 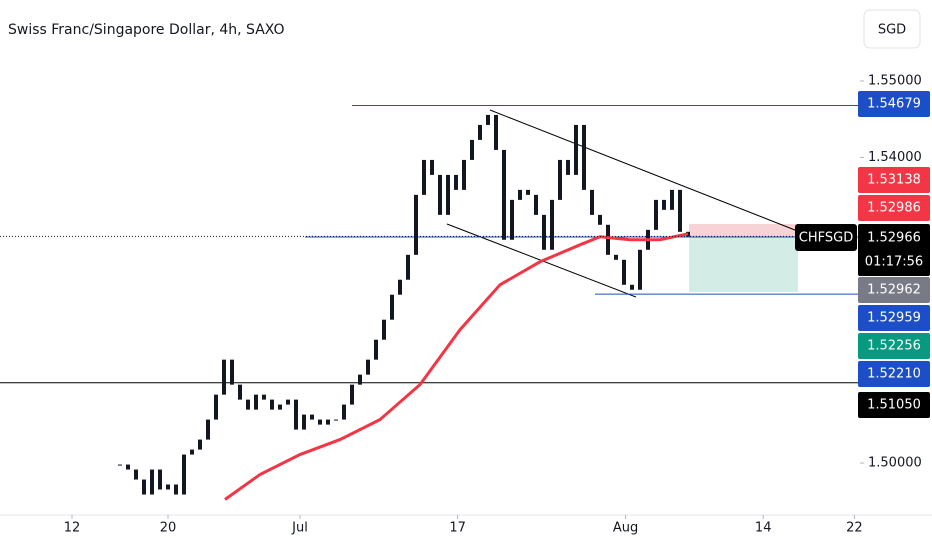 What do you see at coordinates (895, 463) in the screenshot?
I see `y-tick-label: 1.50000` at bounding box center [895, 463].